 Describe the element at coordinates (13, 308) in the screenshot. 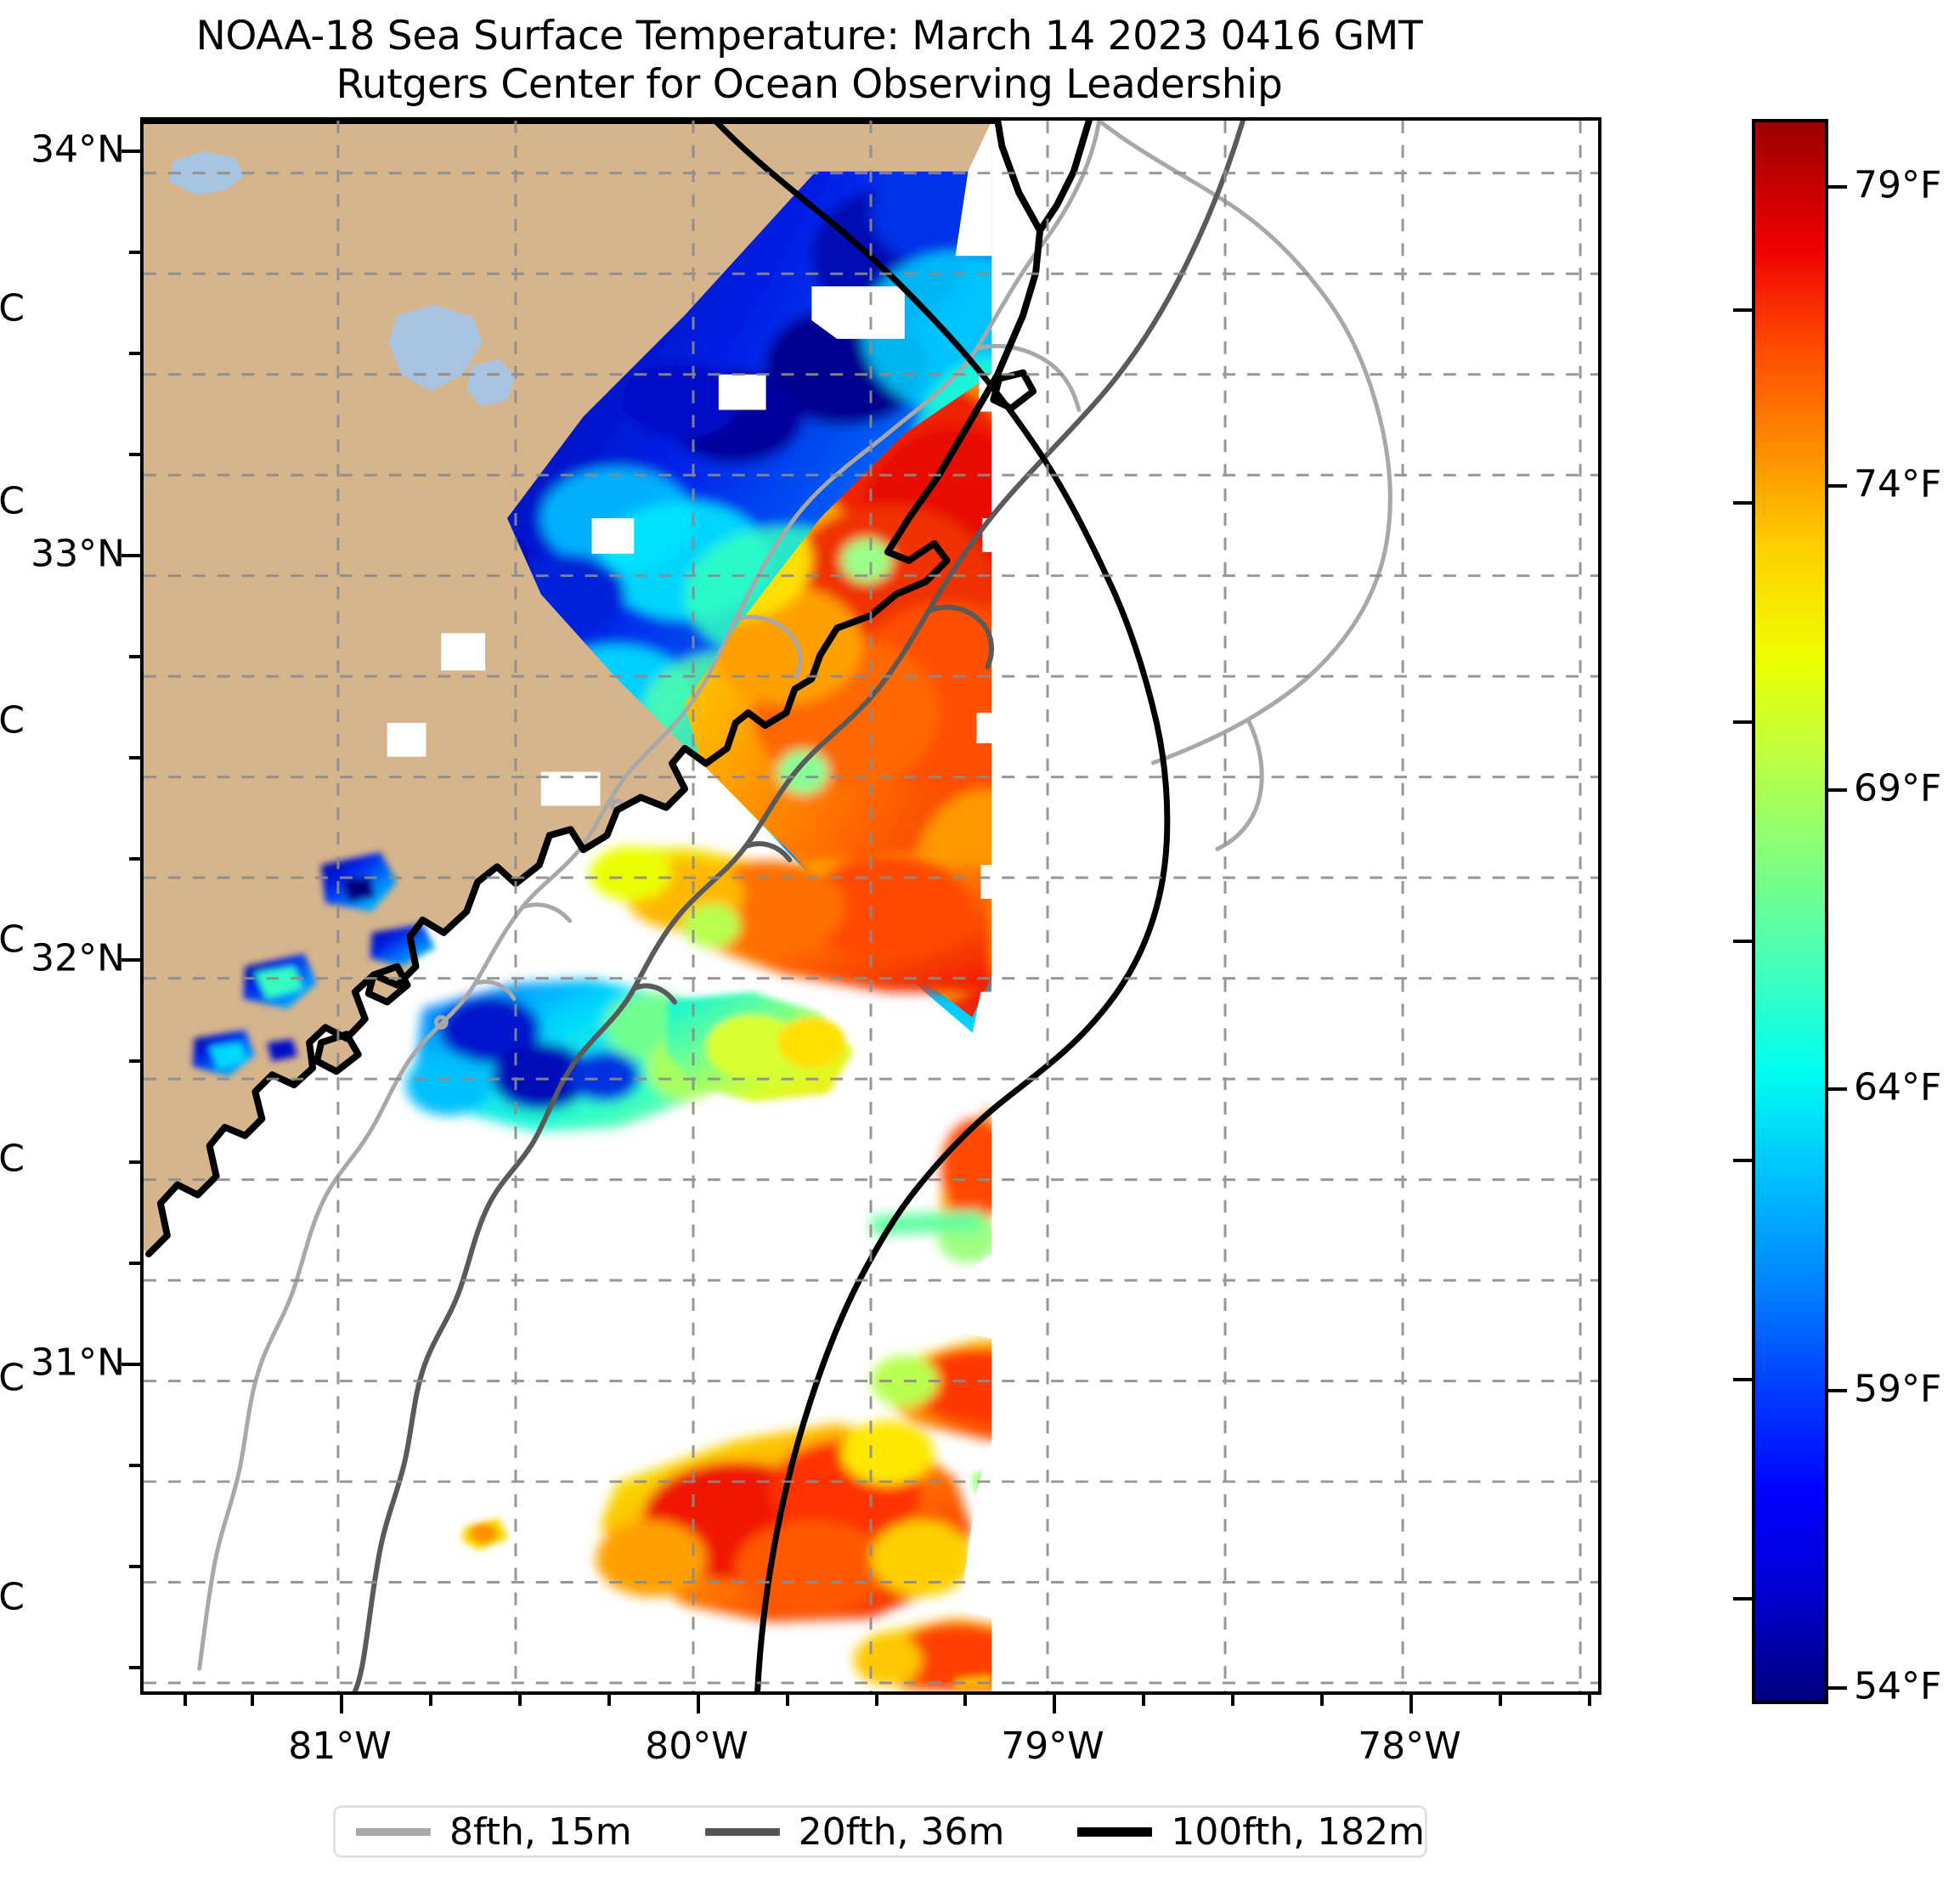

I see `colorbar-label-25c: 25°C` at that location.